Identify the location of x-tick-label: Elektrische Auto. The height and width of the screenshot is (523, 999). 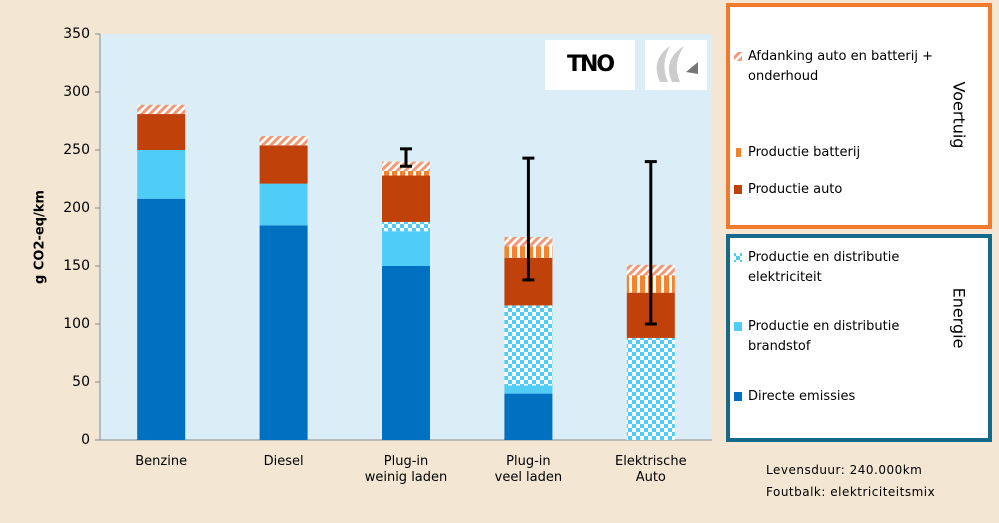
(651, 469).